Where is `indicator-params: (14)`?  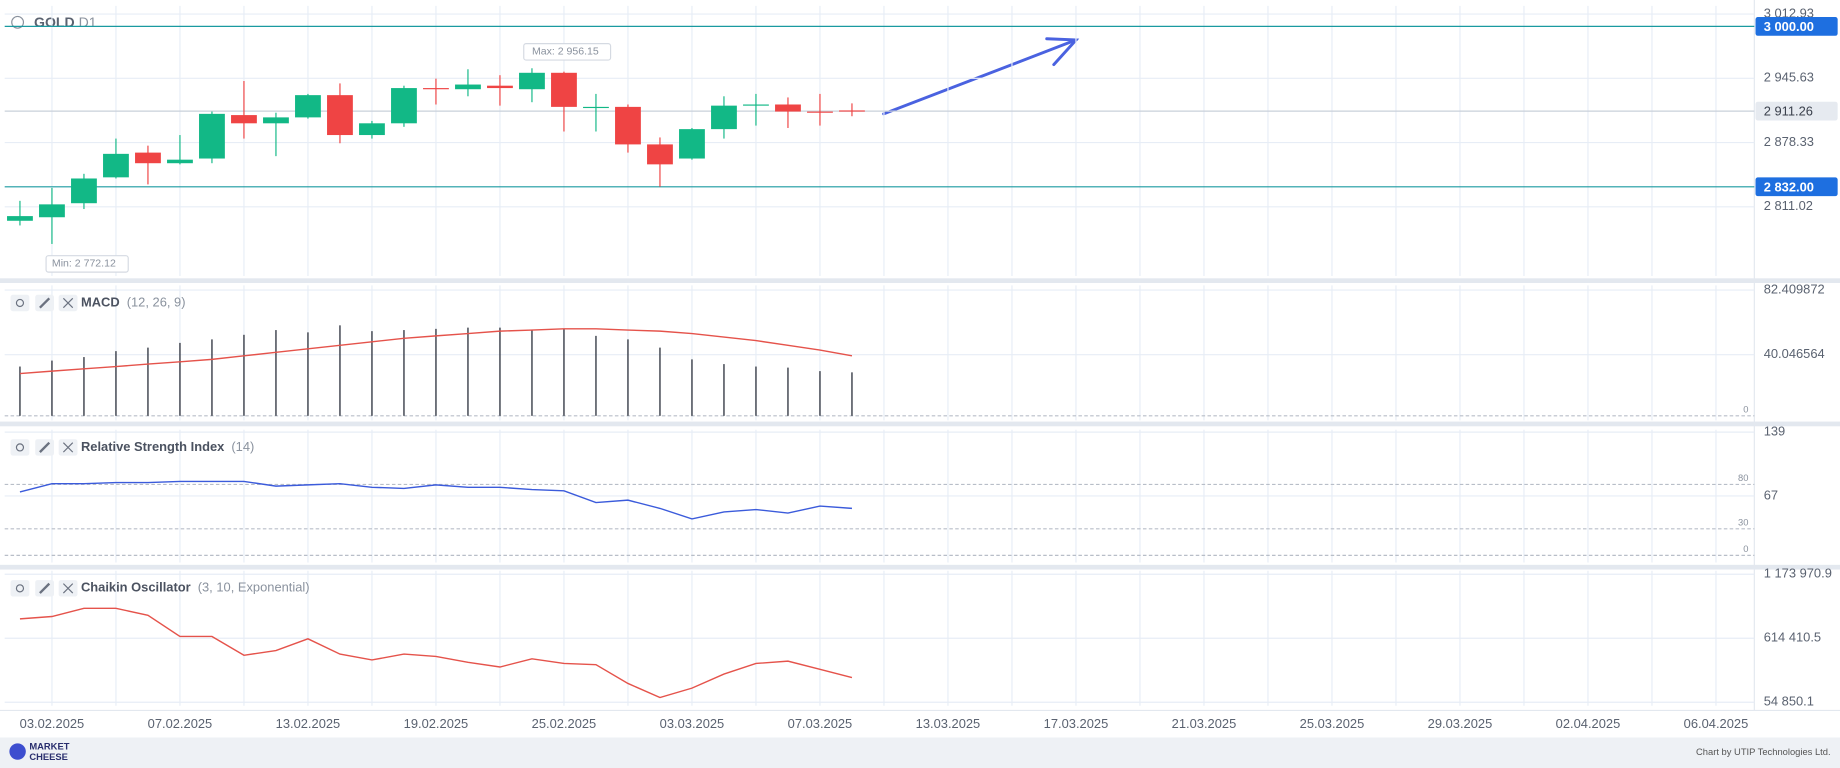
indicator-params: (14) is located at coordinates (242, 446).